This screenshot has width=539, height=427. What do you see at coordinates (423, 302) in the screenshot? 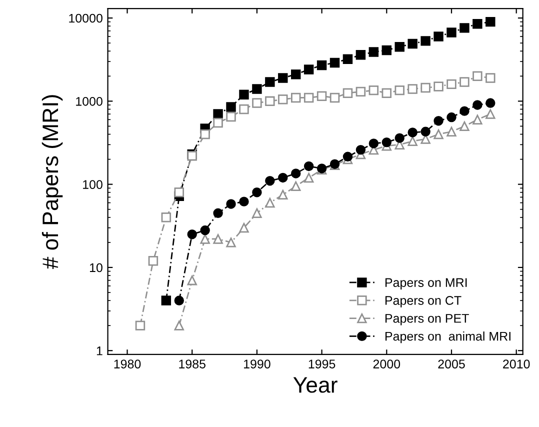
I see `legend-label: Papers on CT` at bounding box center [423, 302].